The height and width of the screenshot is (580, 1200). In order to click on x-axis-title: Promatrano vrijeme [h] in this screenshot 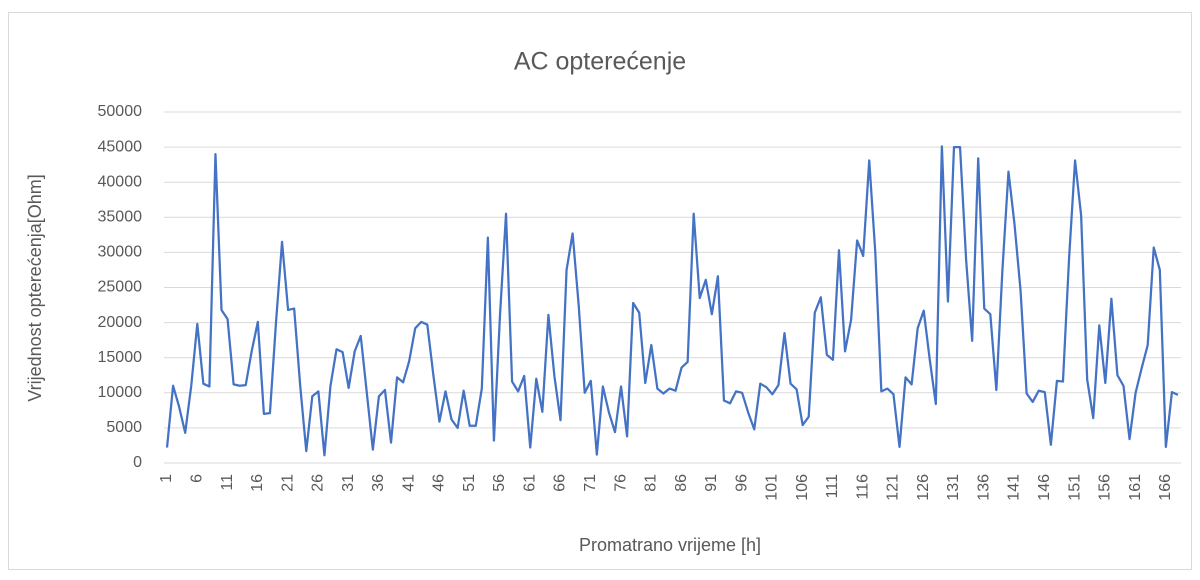, I will do `click(670, 545)`.